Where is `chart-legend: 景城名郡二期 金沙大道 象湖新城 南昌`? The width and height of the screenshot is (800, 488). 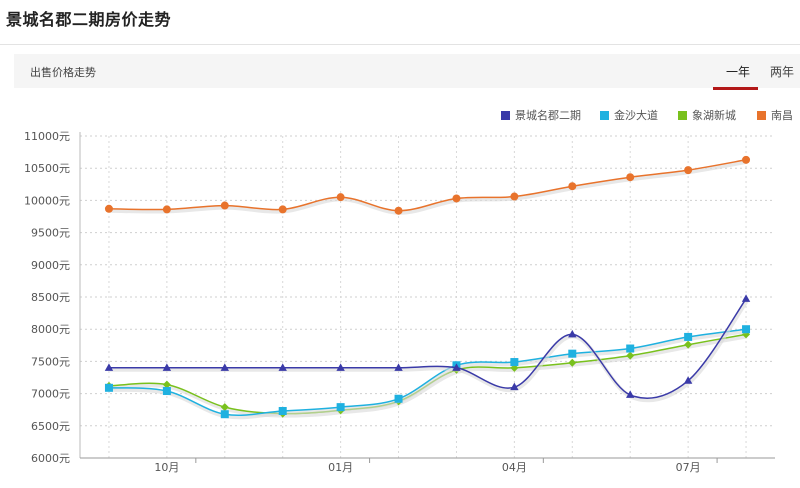 chart-legend: 景城名郡二期 金沙大道 象湖新城 南昌 is located at coordinates (647, 115).